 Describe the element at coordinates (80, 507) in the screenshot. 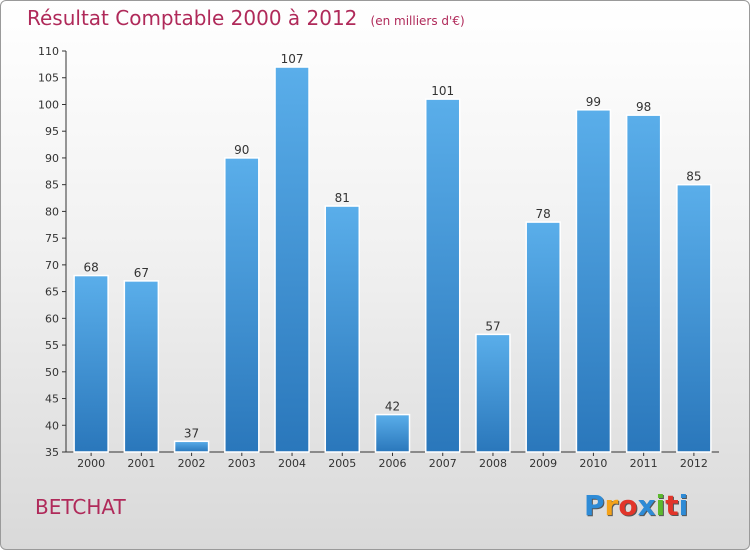

I see `commune-name: BETCHAT` at that location.